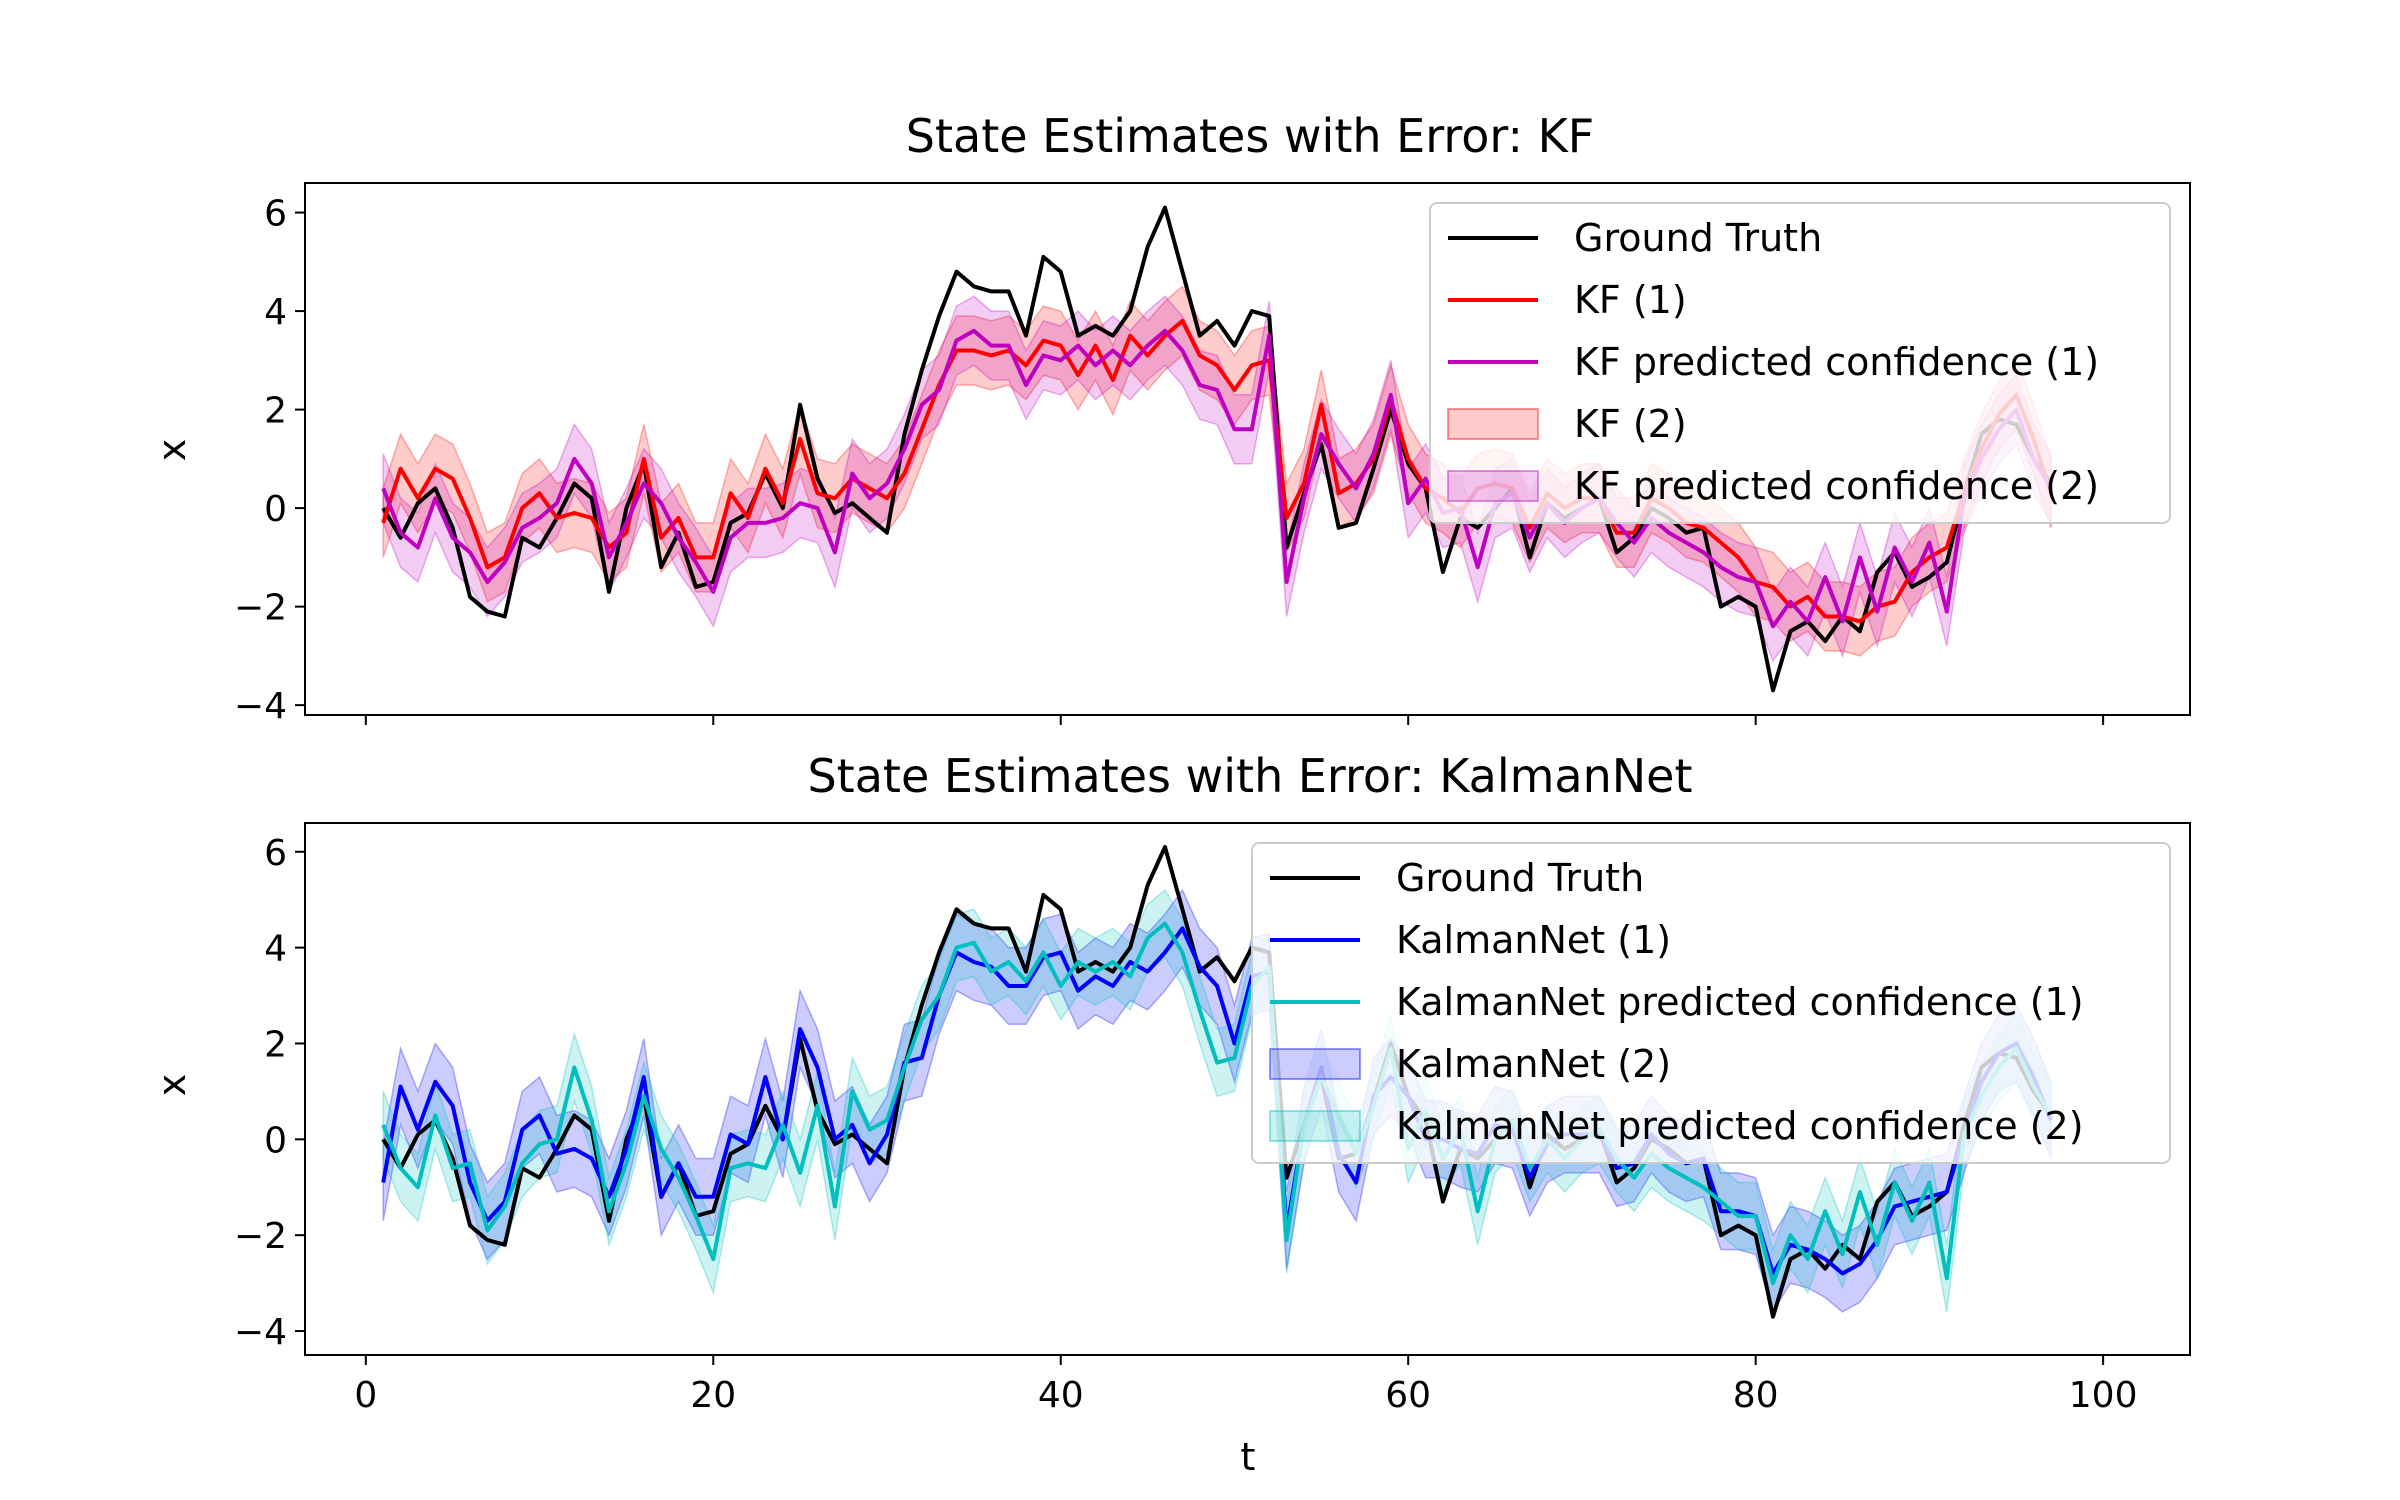 Image resolution: width=2400 pixels, height=1500 pixels. What do you see at coordinates (713, 1395) in the screenshot?
I see `x-tick-label: 20` at bounding box center [713, 1395].